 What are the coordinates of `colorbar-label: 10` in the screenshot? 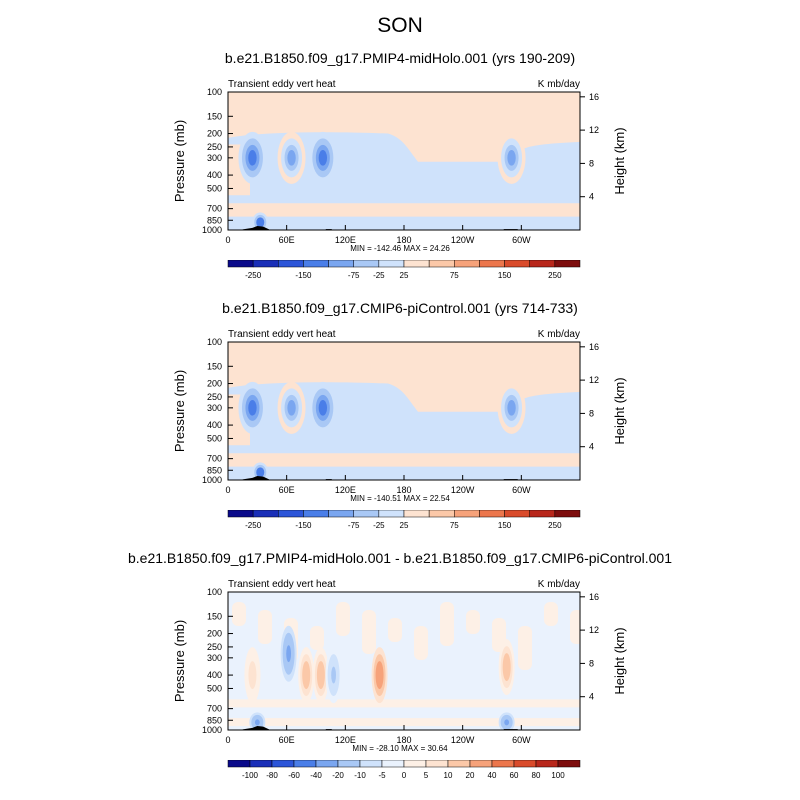 It's located at (448, 775).